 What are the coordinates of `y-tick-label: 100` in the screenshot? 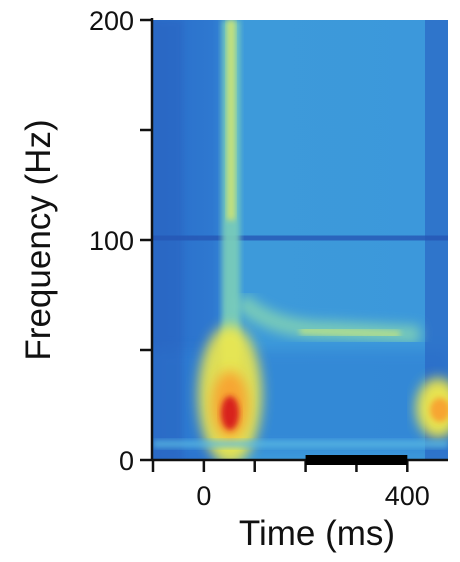 It's located at (111, 241).